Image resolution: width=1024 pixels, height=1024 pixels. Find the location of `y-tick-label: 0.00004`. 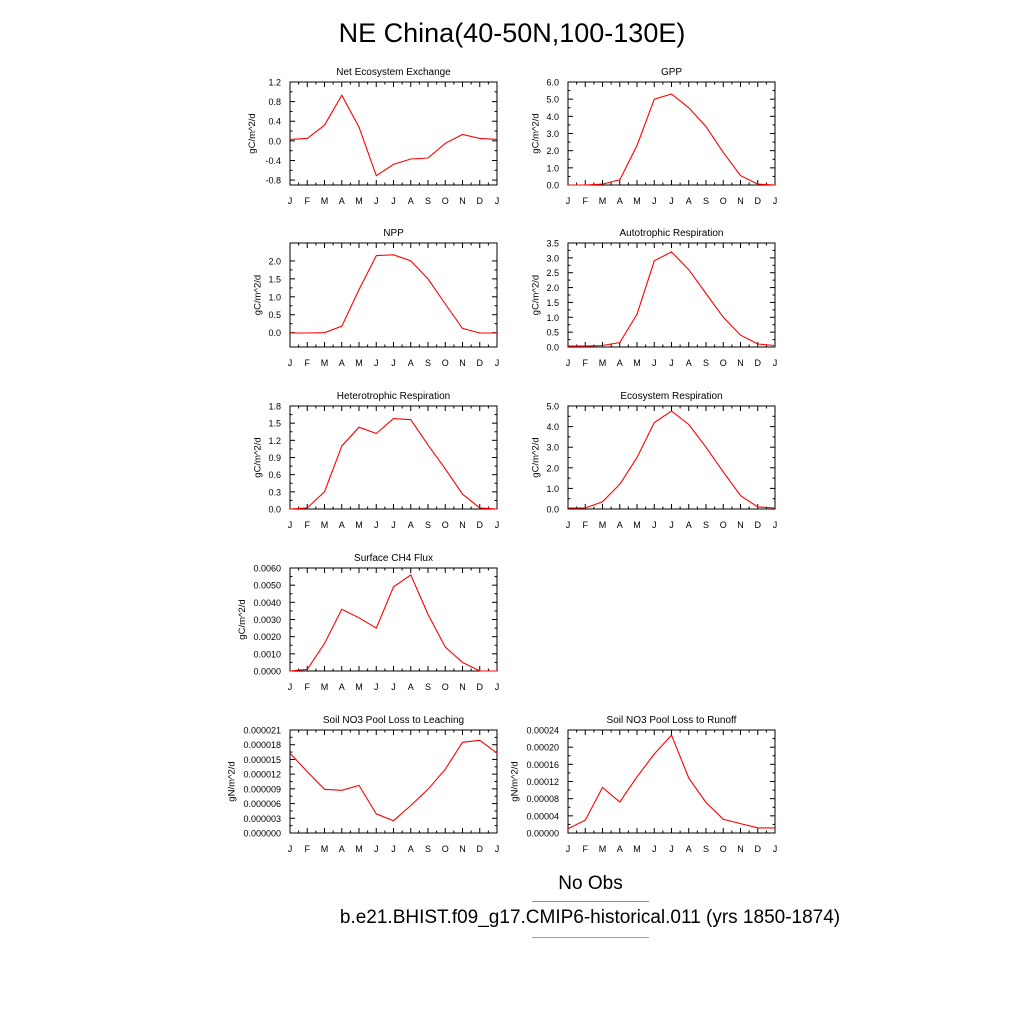

y-tick-label: 0.00004 is located at coordinates (542, 816).